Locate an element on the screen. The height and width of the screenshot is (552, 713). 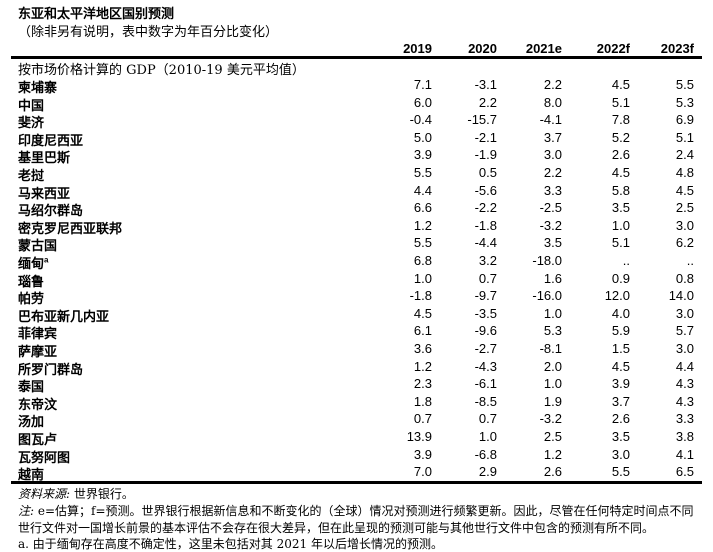
table-title: 东亚和太平洋地区国别预测 is located at coordinates (96, 13).